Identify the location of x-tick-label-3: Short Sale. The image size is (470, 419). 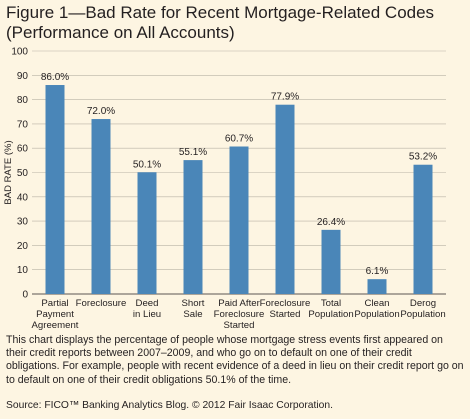
(193, 309).